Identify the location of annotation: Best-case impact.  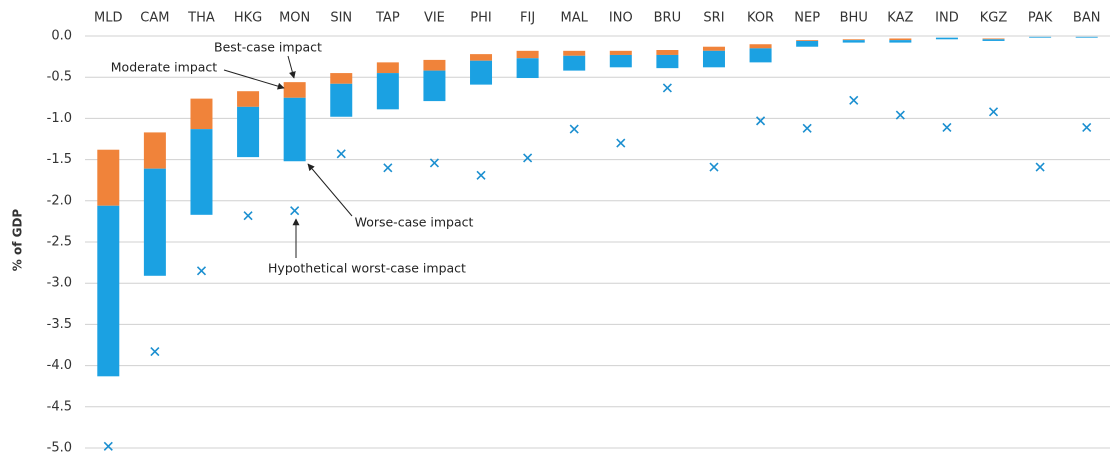
(268, 47).